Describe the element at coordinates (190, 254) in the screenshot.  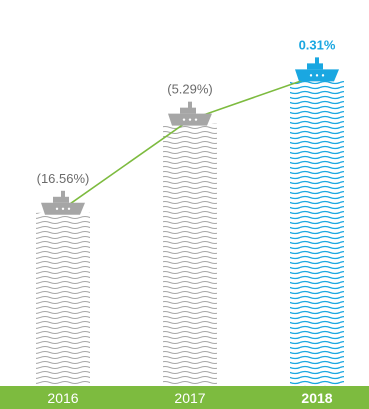
I see `bar-2017` at that location.